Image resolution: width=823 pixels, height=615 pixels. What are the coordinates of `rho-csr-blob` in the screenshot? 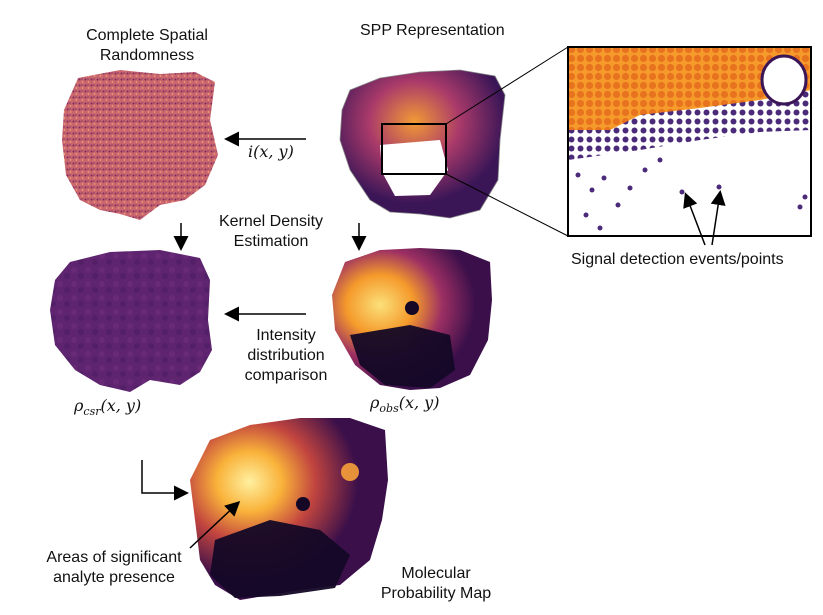 It's located at (131, 321).